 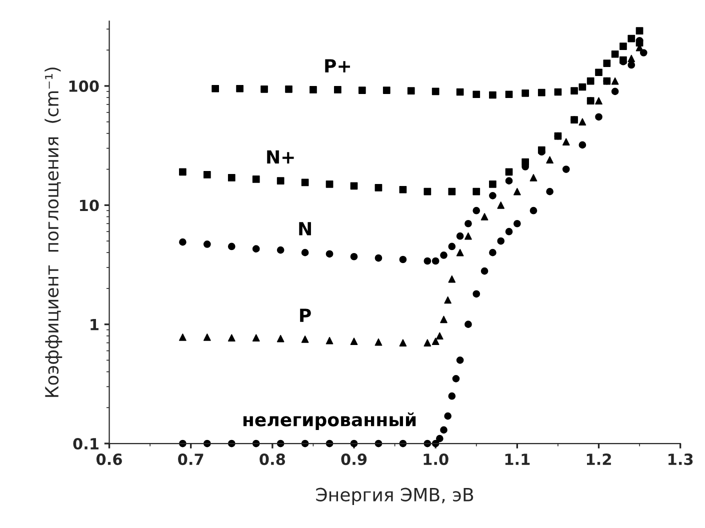 I want to click on y-axis-title: Коэффициент поглощения (cm⁻¹), so click(x=53, y=232).